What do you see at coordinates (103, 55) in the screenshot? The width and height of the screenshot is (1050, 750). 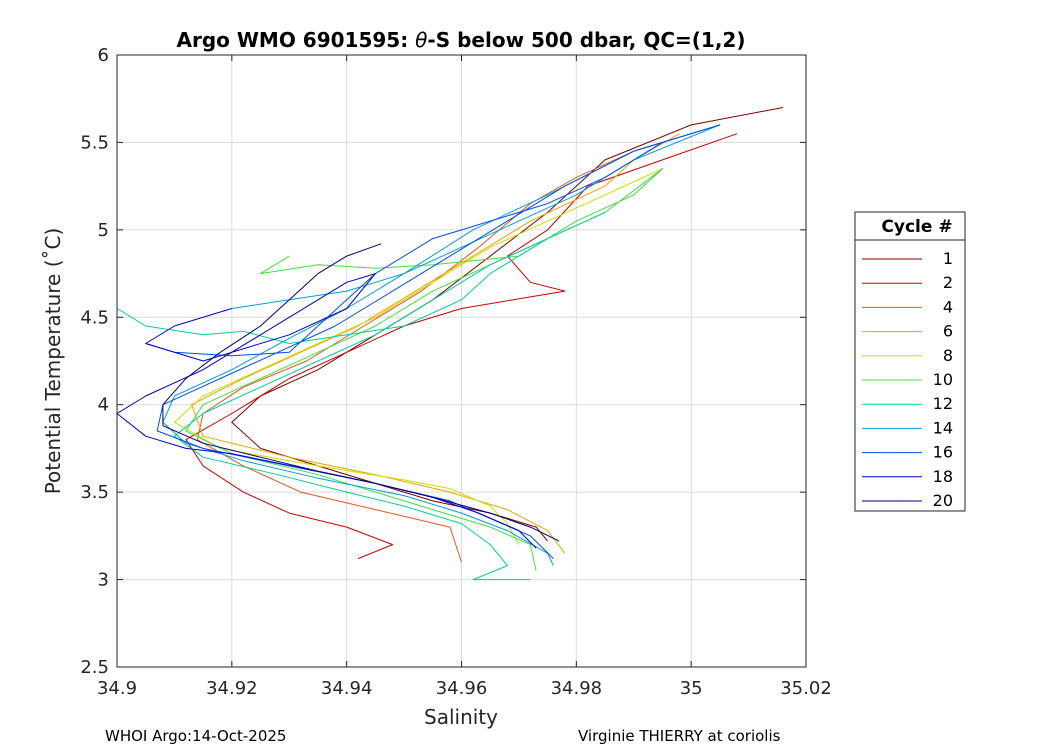 I see `y-tick-label: 6` at bounding box center [103, 55].